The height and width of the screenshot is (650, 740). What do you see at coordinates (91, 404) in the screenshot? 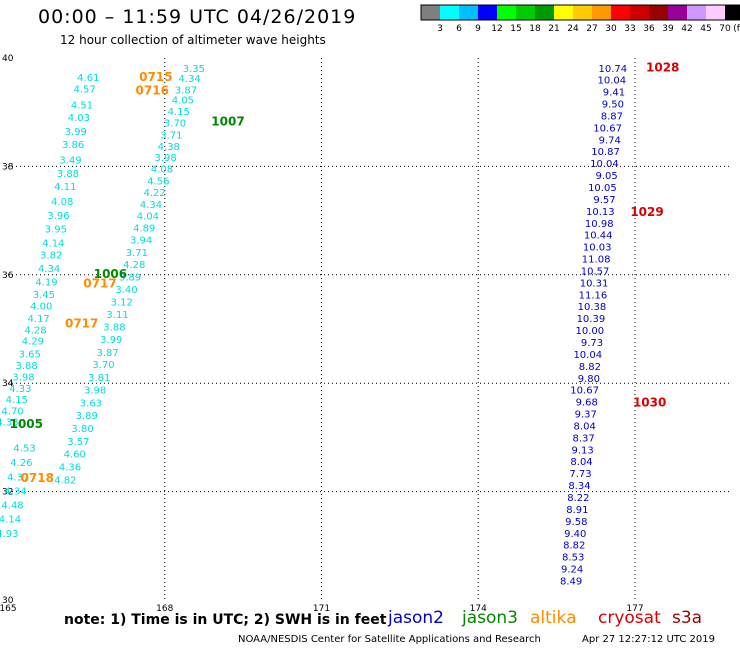
I see `swh-label-jason3: 3.63` at bounding box center [91, 404].